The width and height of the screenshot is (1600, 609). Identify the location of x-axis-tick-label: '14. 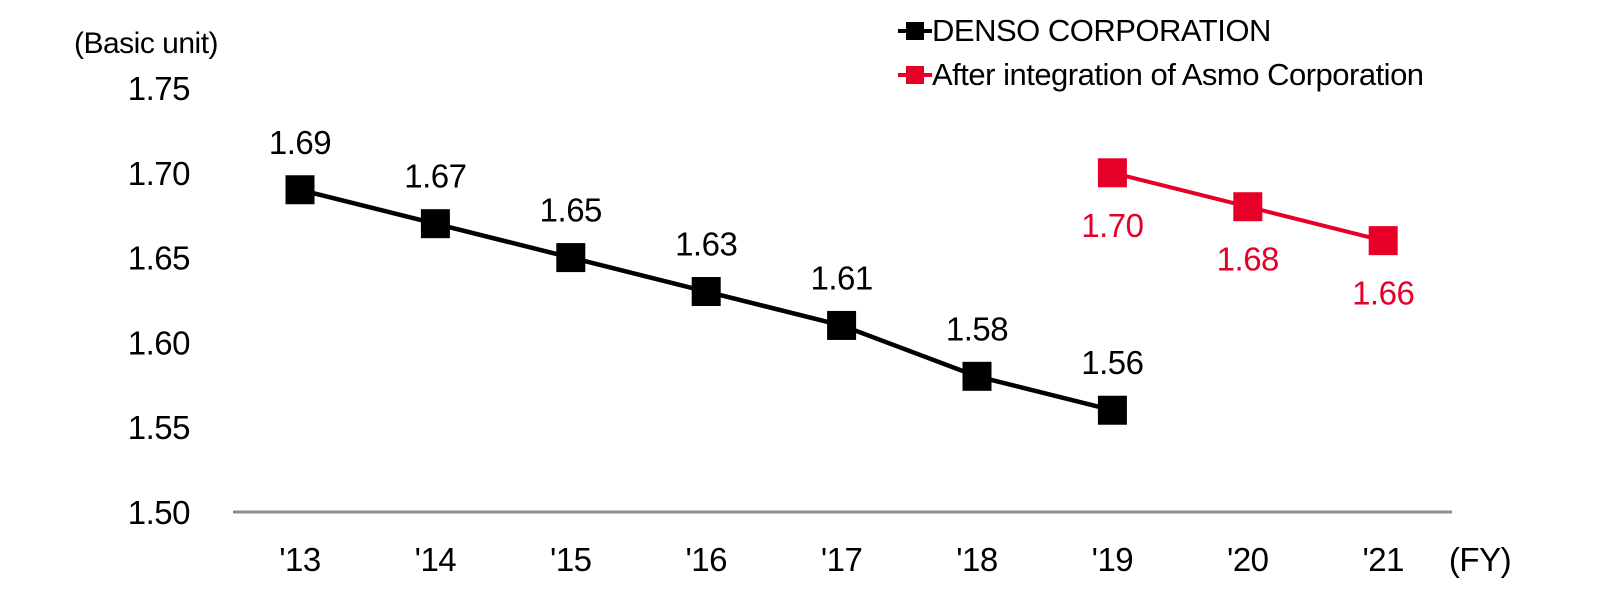
(436, 559).